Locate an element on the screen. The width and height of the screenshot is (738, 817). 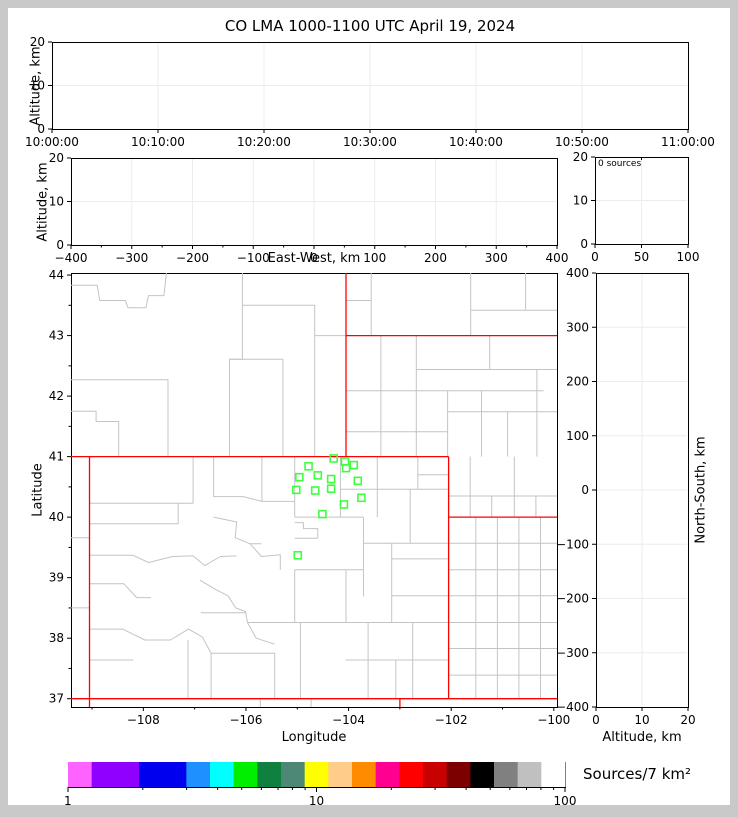
svg-text: 38 is located at coordinates (56, 638).